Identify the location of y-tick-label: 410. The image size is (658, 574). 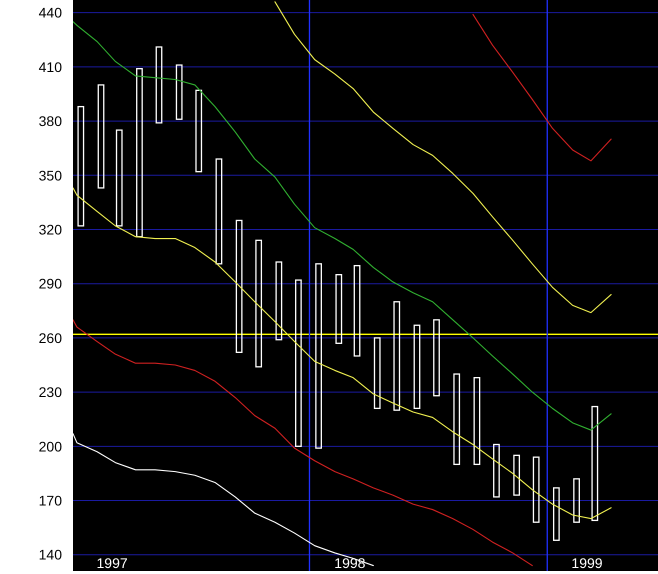
(50, 66).